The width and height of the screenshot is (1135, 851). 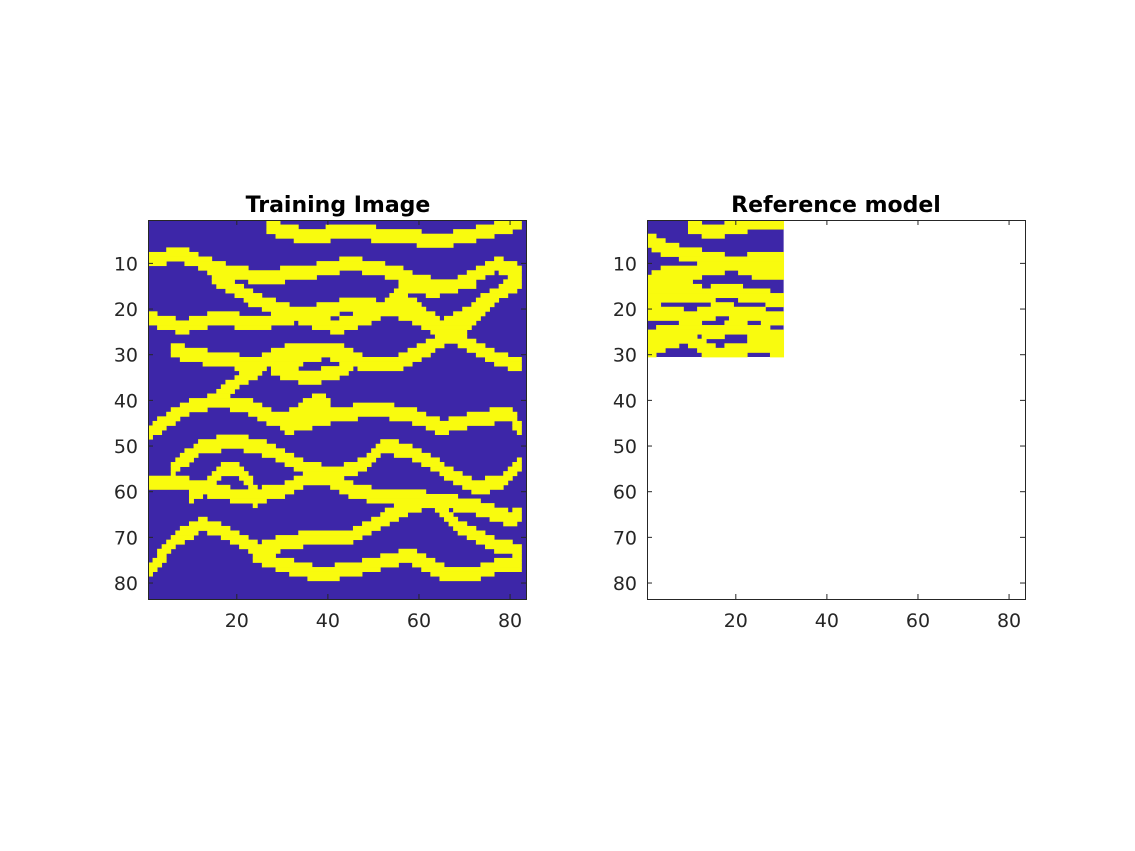 I want to click on training-image-ytick-label: 60, so click(x=126, y=493).